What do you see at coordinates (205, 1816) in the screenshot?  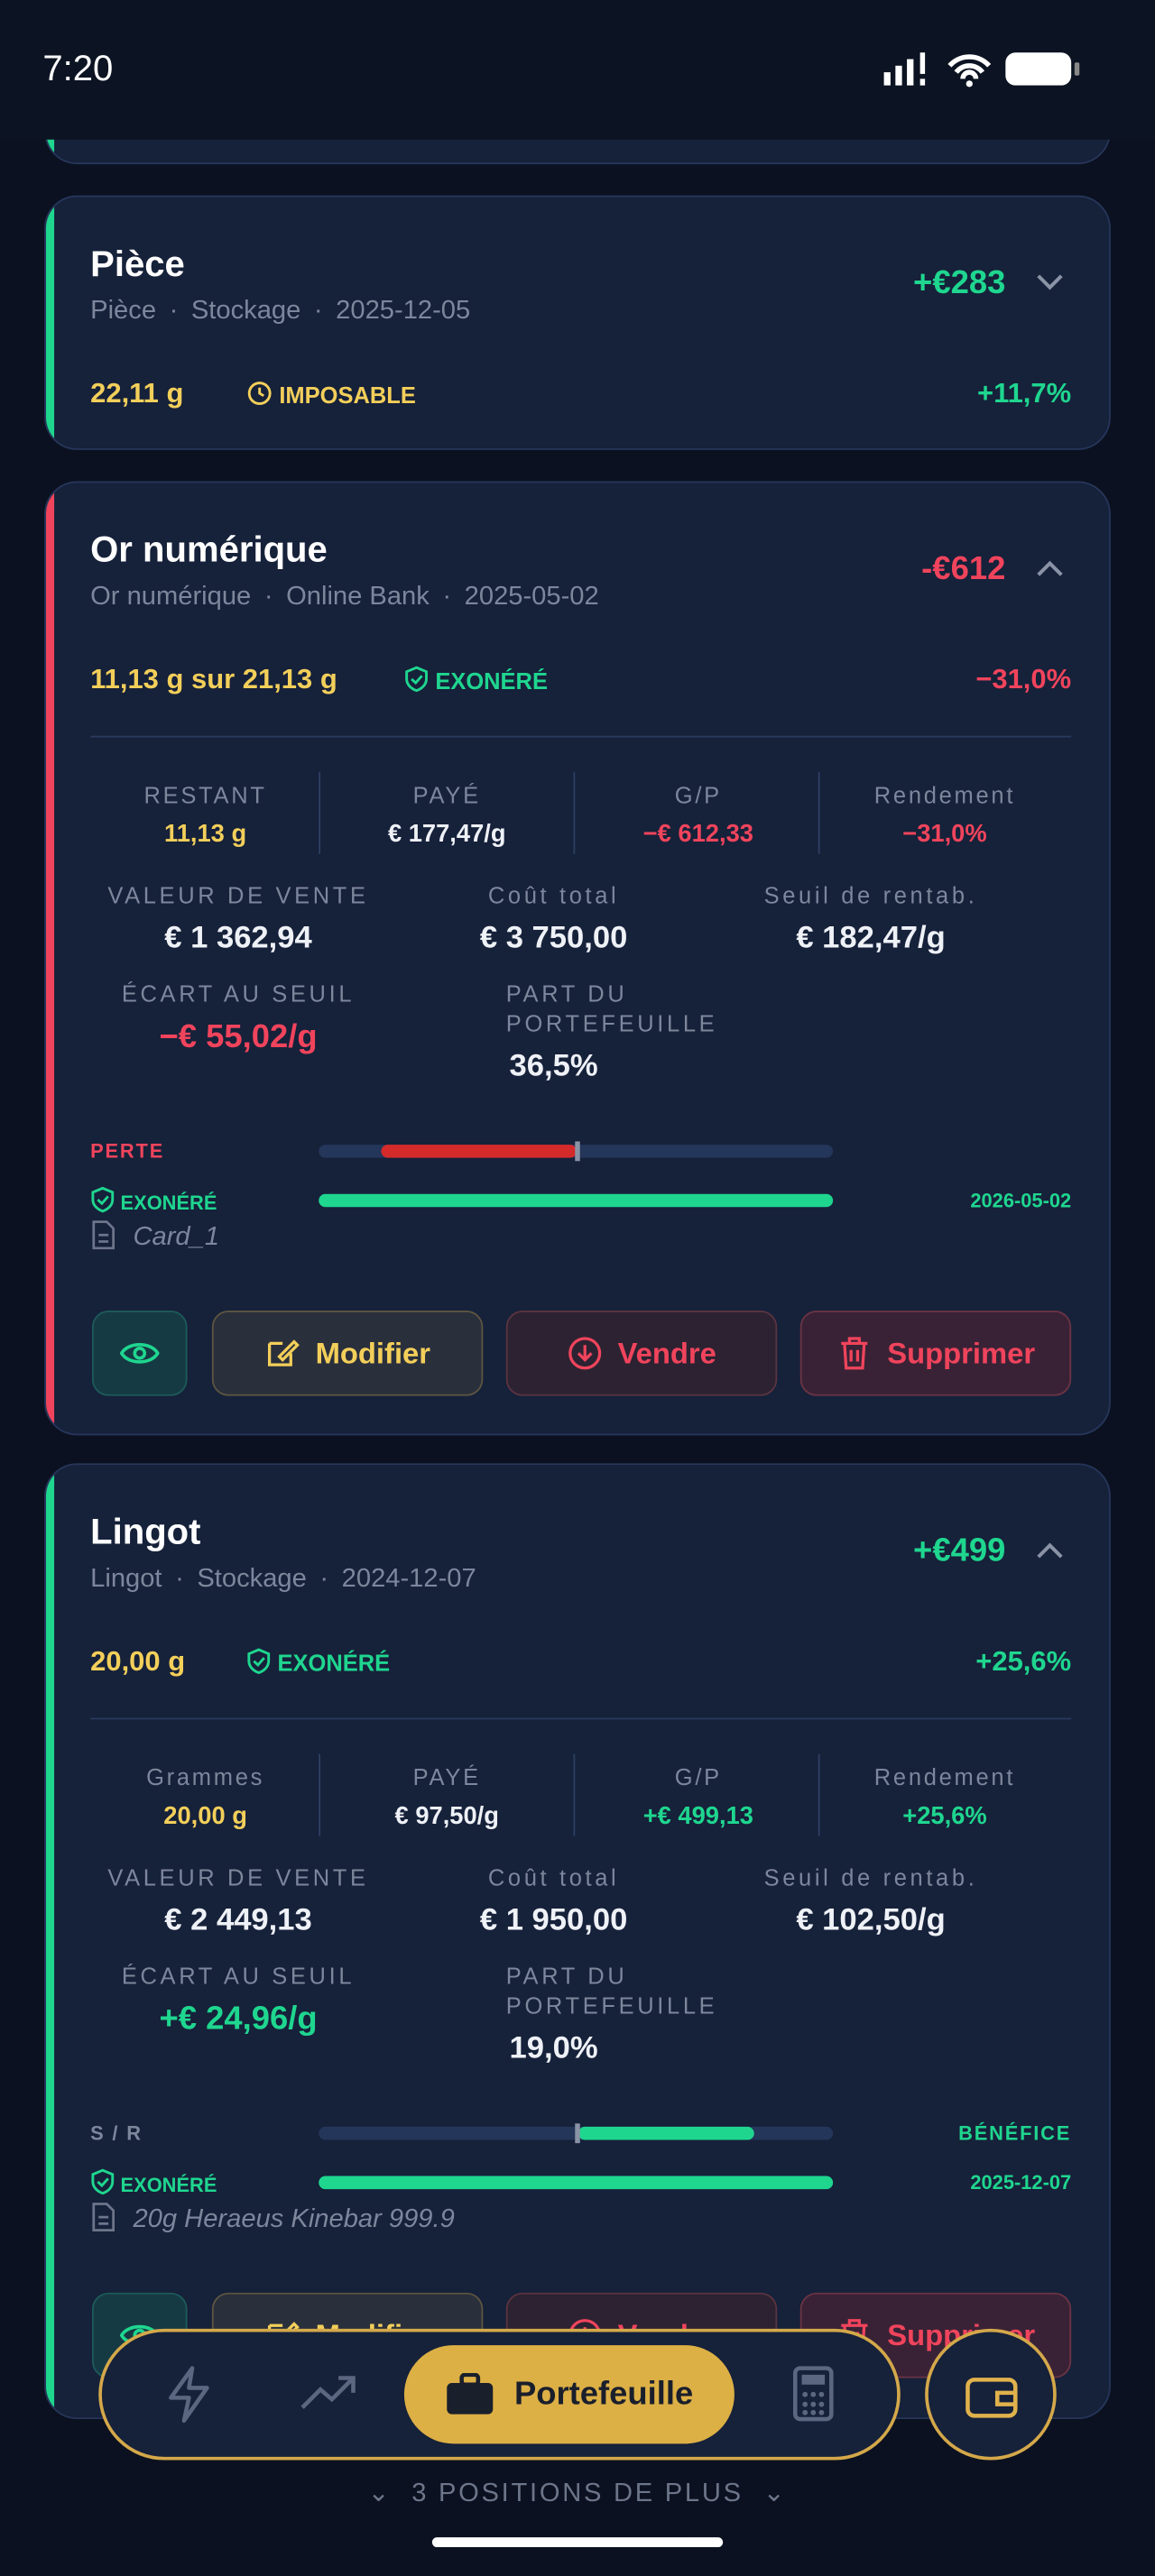 I see `stat-value: 20,00 g` at bounding box center [205, 1816].